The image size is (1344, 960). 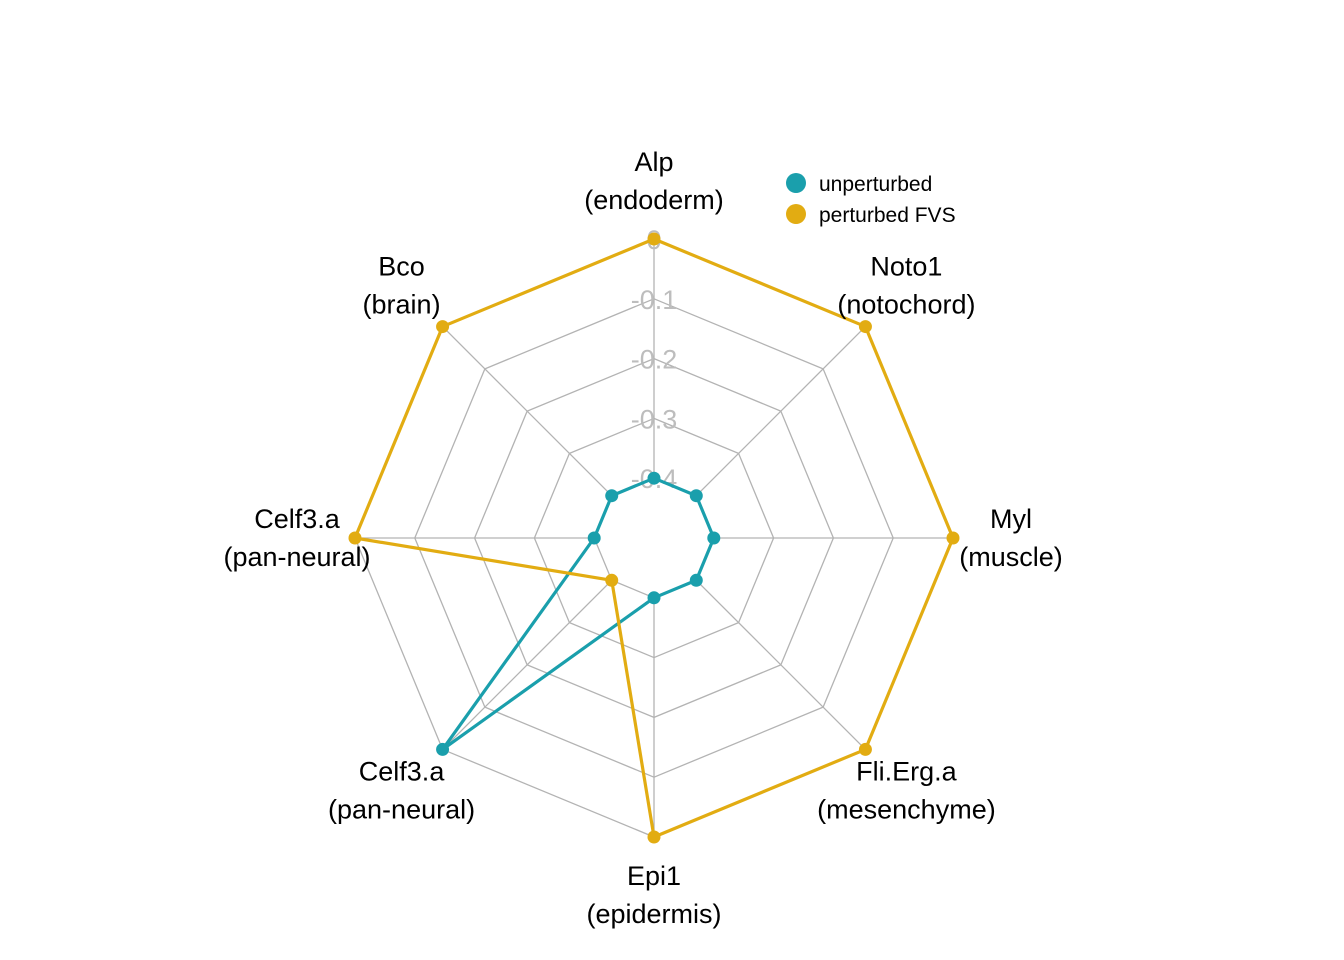 I want to click on axis-label-name: Epi1, so click(x=654, y=876).